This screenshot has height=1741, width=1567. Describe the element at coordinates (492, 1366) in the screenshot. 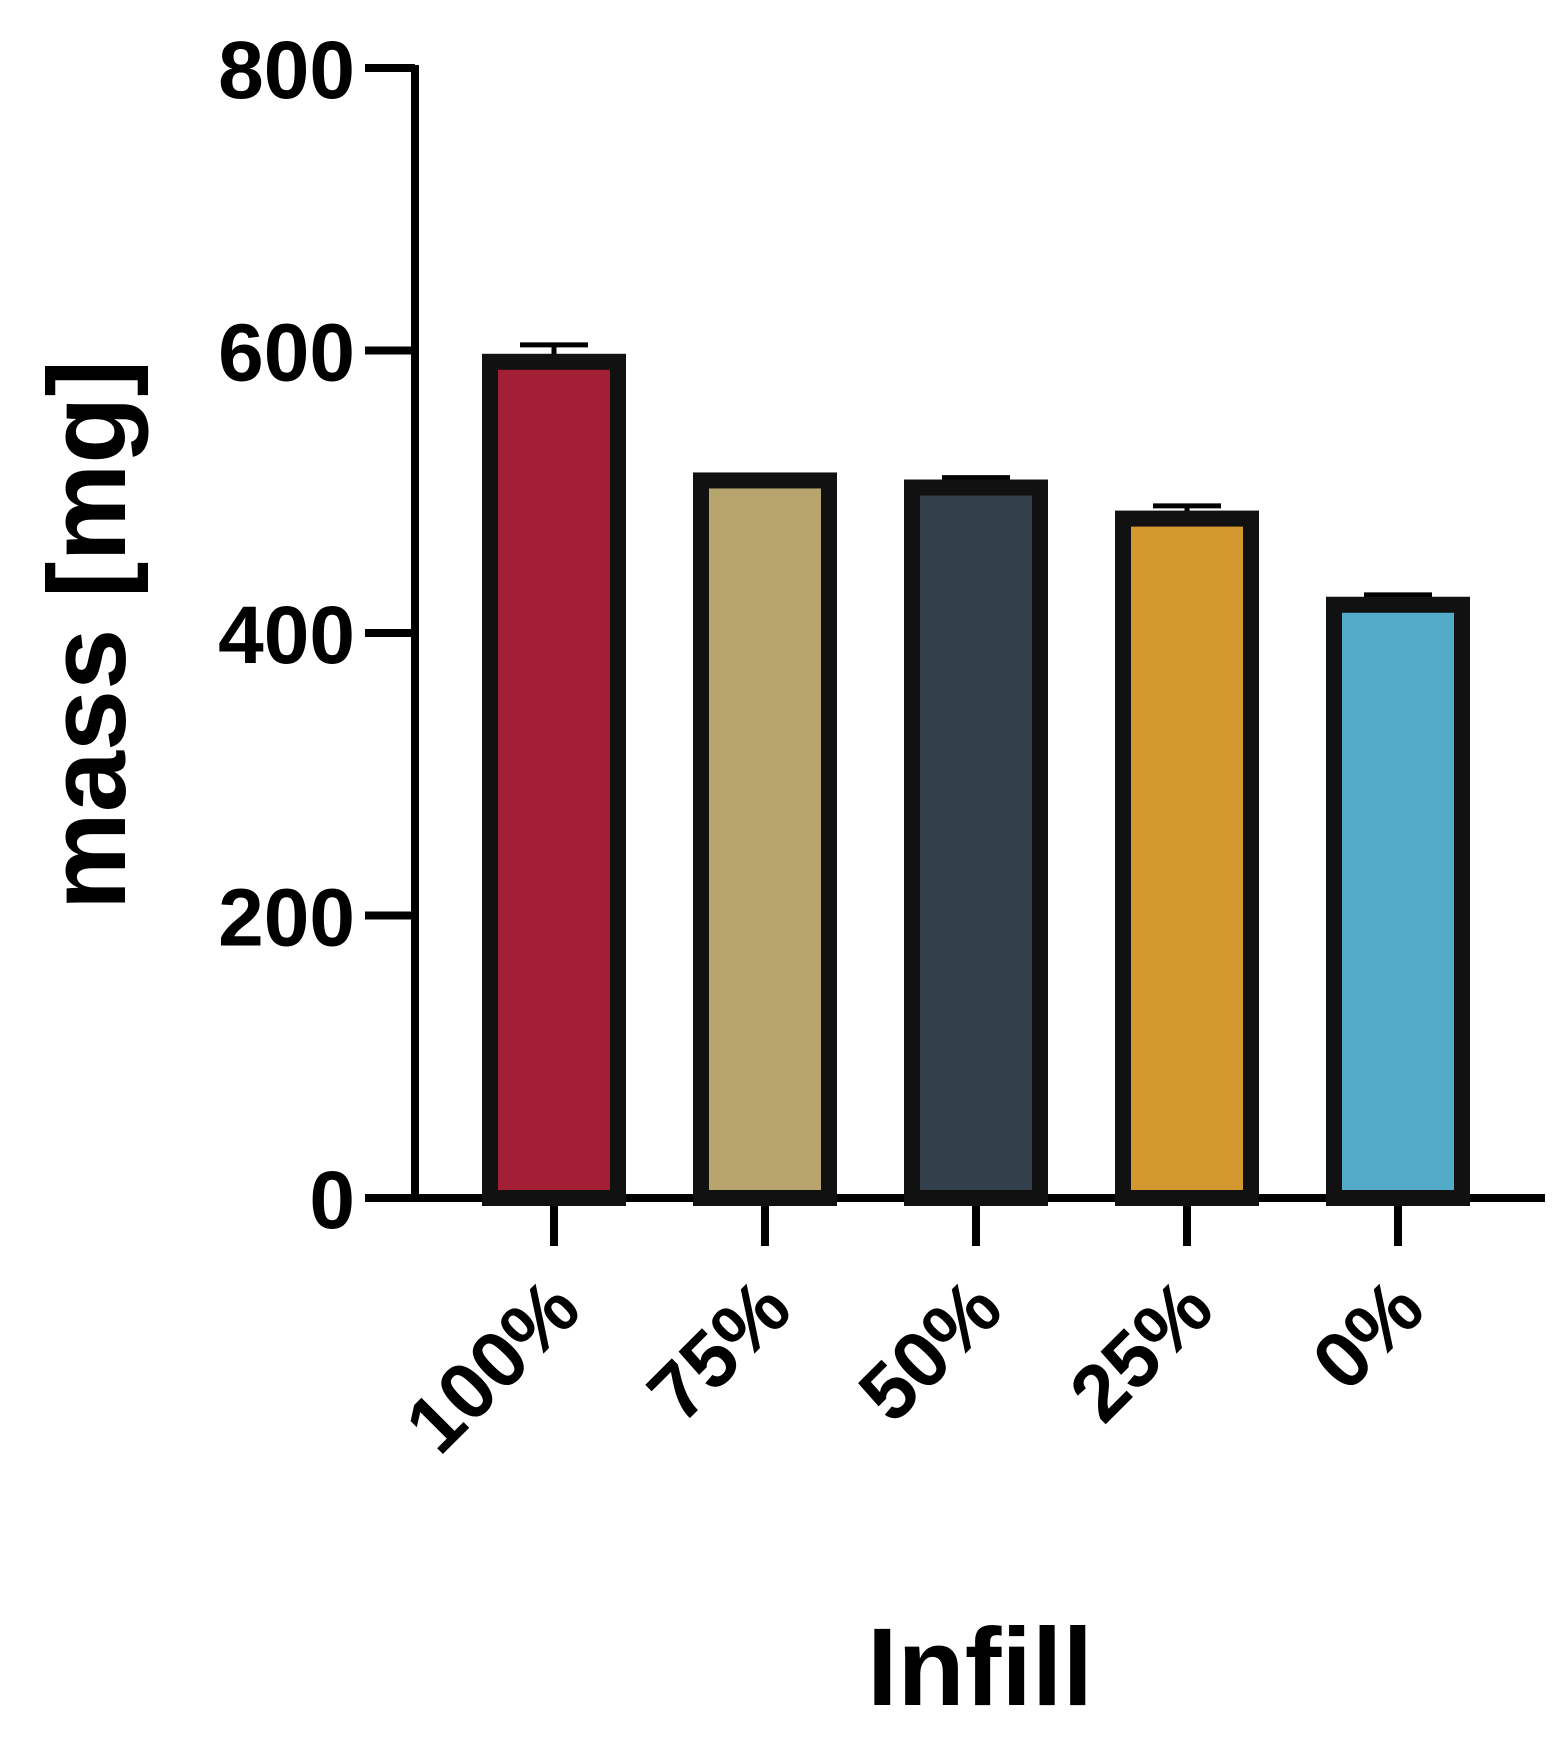

I see `x-tick-label: 100%` at that location.